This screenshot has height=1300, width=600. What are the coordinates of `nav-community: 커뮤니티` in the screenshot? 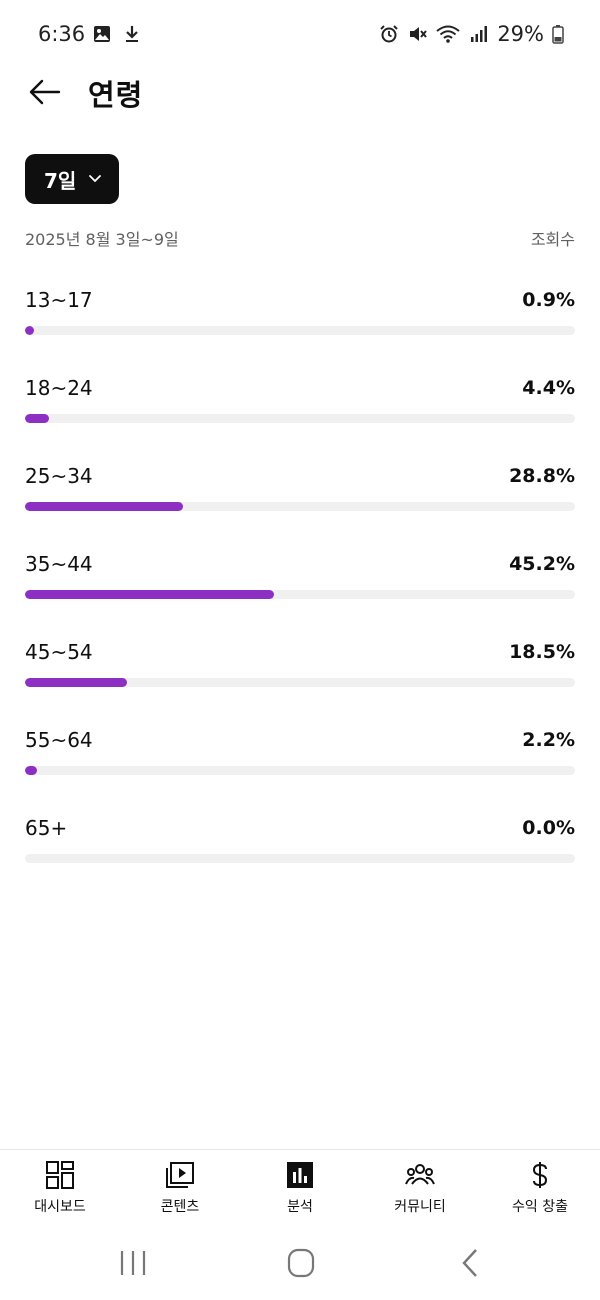 It's located at (420, 1188).